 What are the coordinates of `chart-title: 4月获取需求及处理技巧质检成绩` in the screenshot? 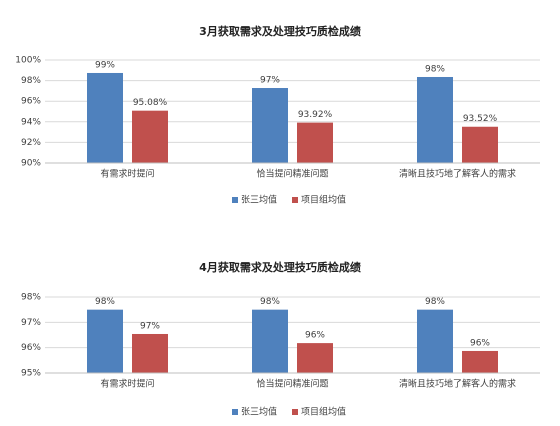 It's located at (280, 267).